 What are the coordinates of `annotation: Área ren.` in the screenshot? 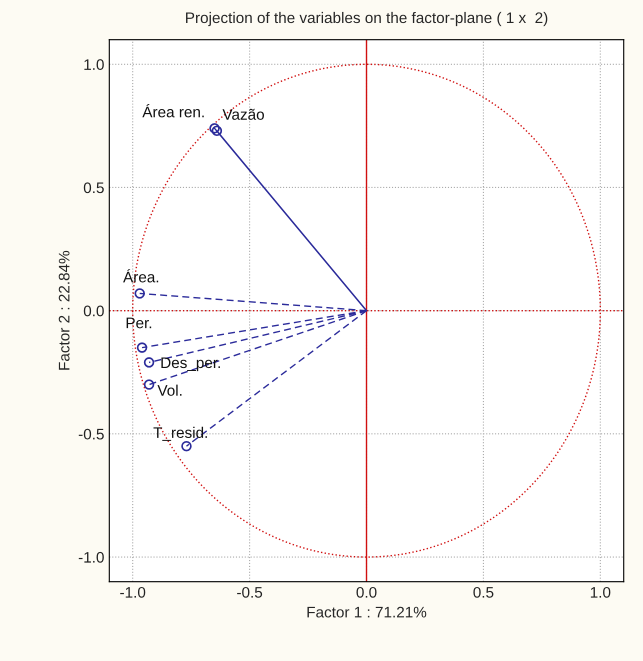 It's located at (173, 111).